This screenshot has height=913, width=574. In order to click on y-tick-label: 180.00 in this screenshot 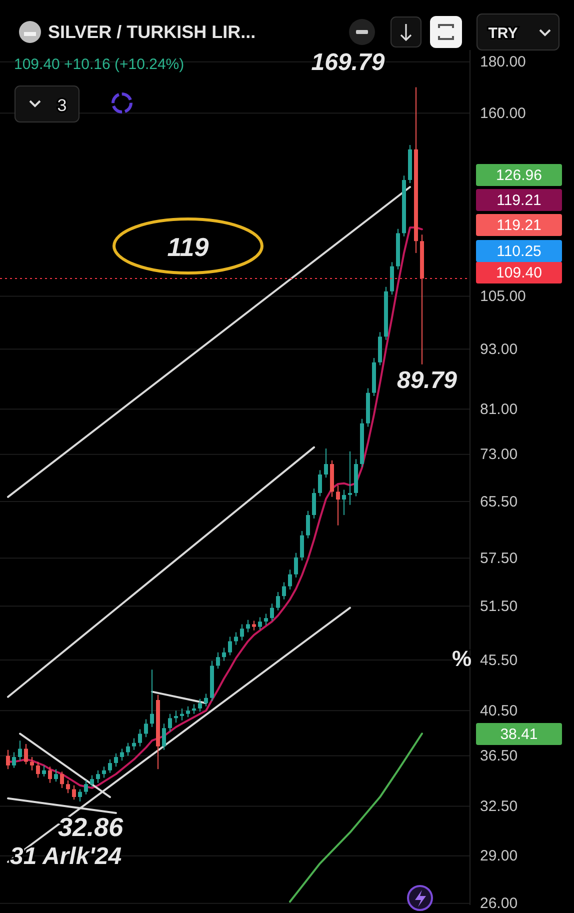, I will do `click(503, 62)`.